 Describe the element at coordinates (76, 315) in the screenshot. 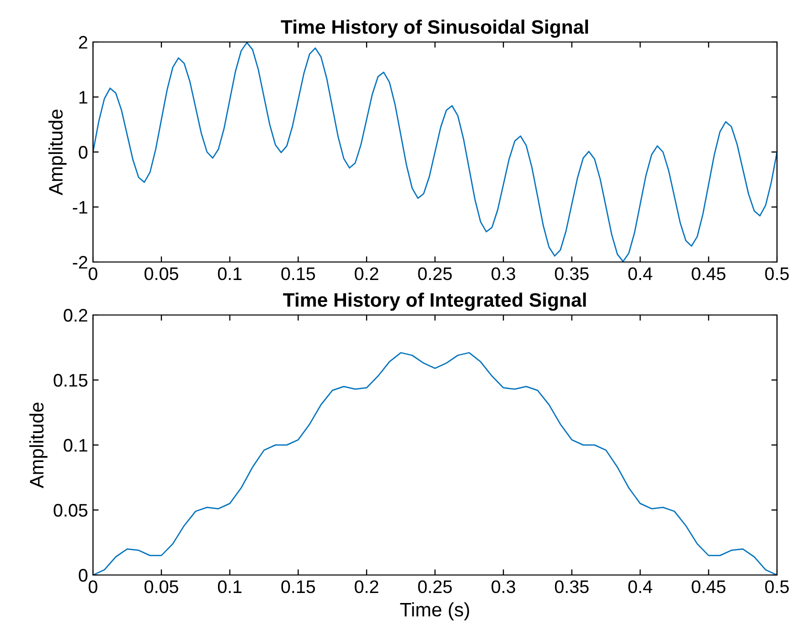

I see `y-tick-label: 0.2` at that location.